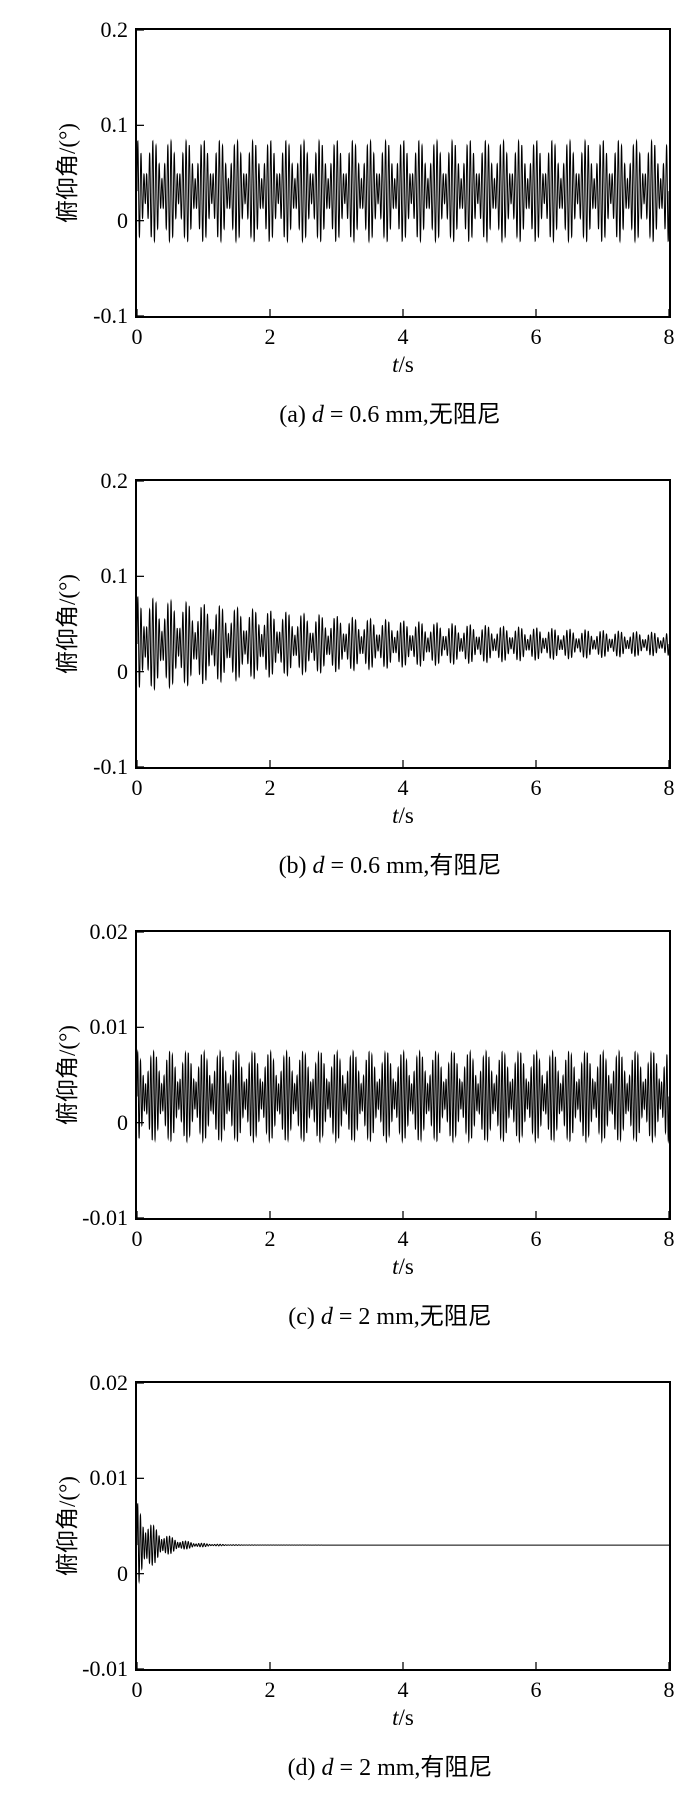 The height and width of the screenshot is (1804, 700). What do you see at coordinates (412, 415) in the screenshot?
I see `caption-text: = 0.6 mm,无阻尼` at bounding box center [412, 415].